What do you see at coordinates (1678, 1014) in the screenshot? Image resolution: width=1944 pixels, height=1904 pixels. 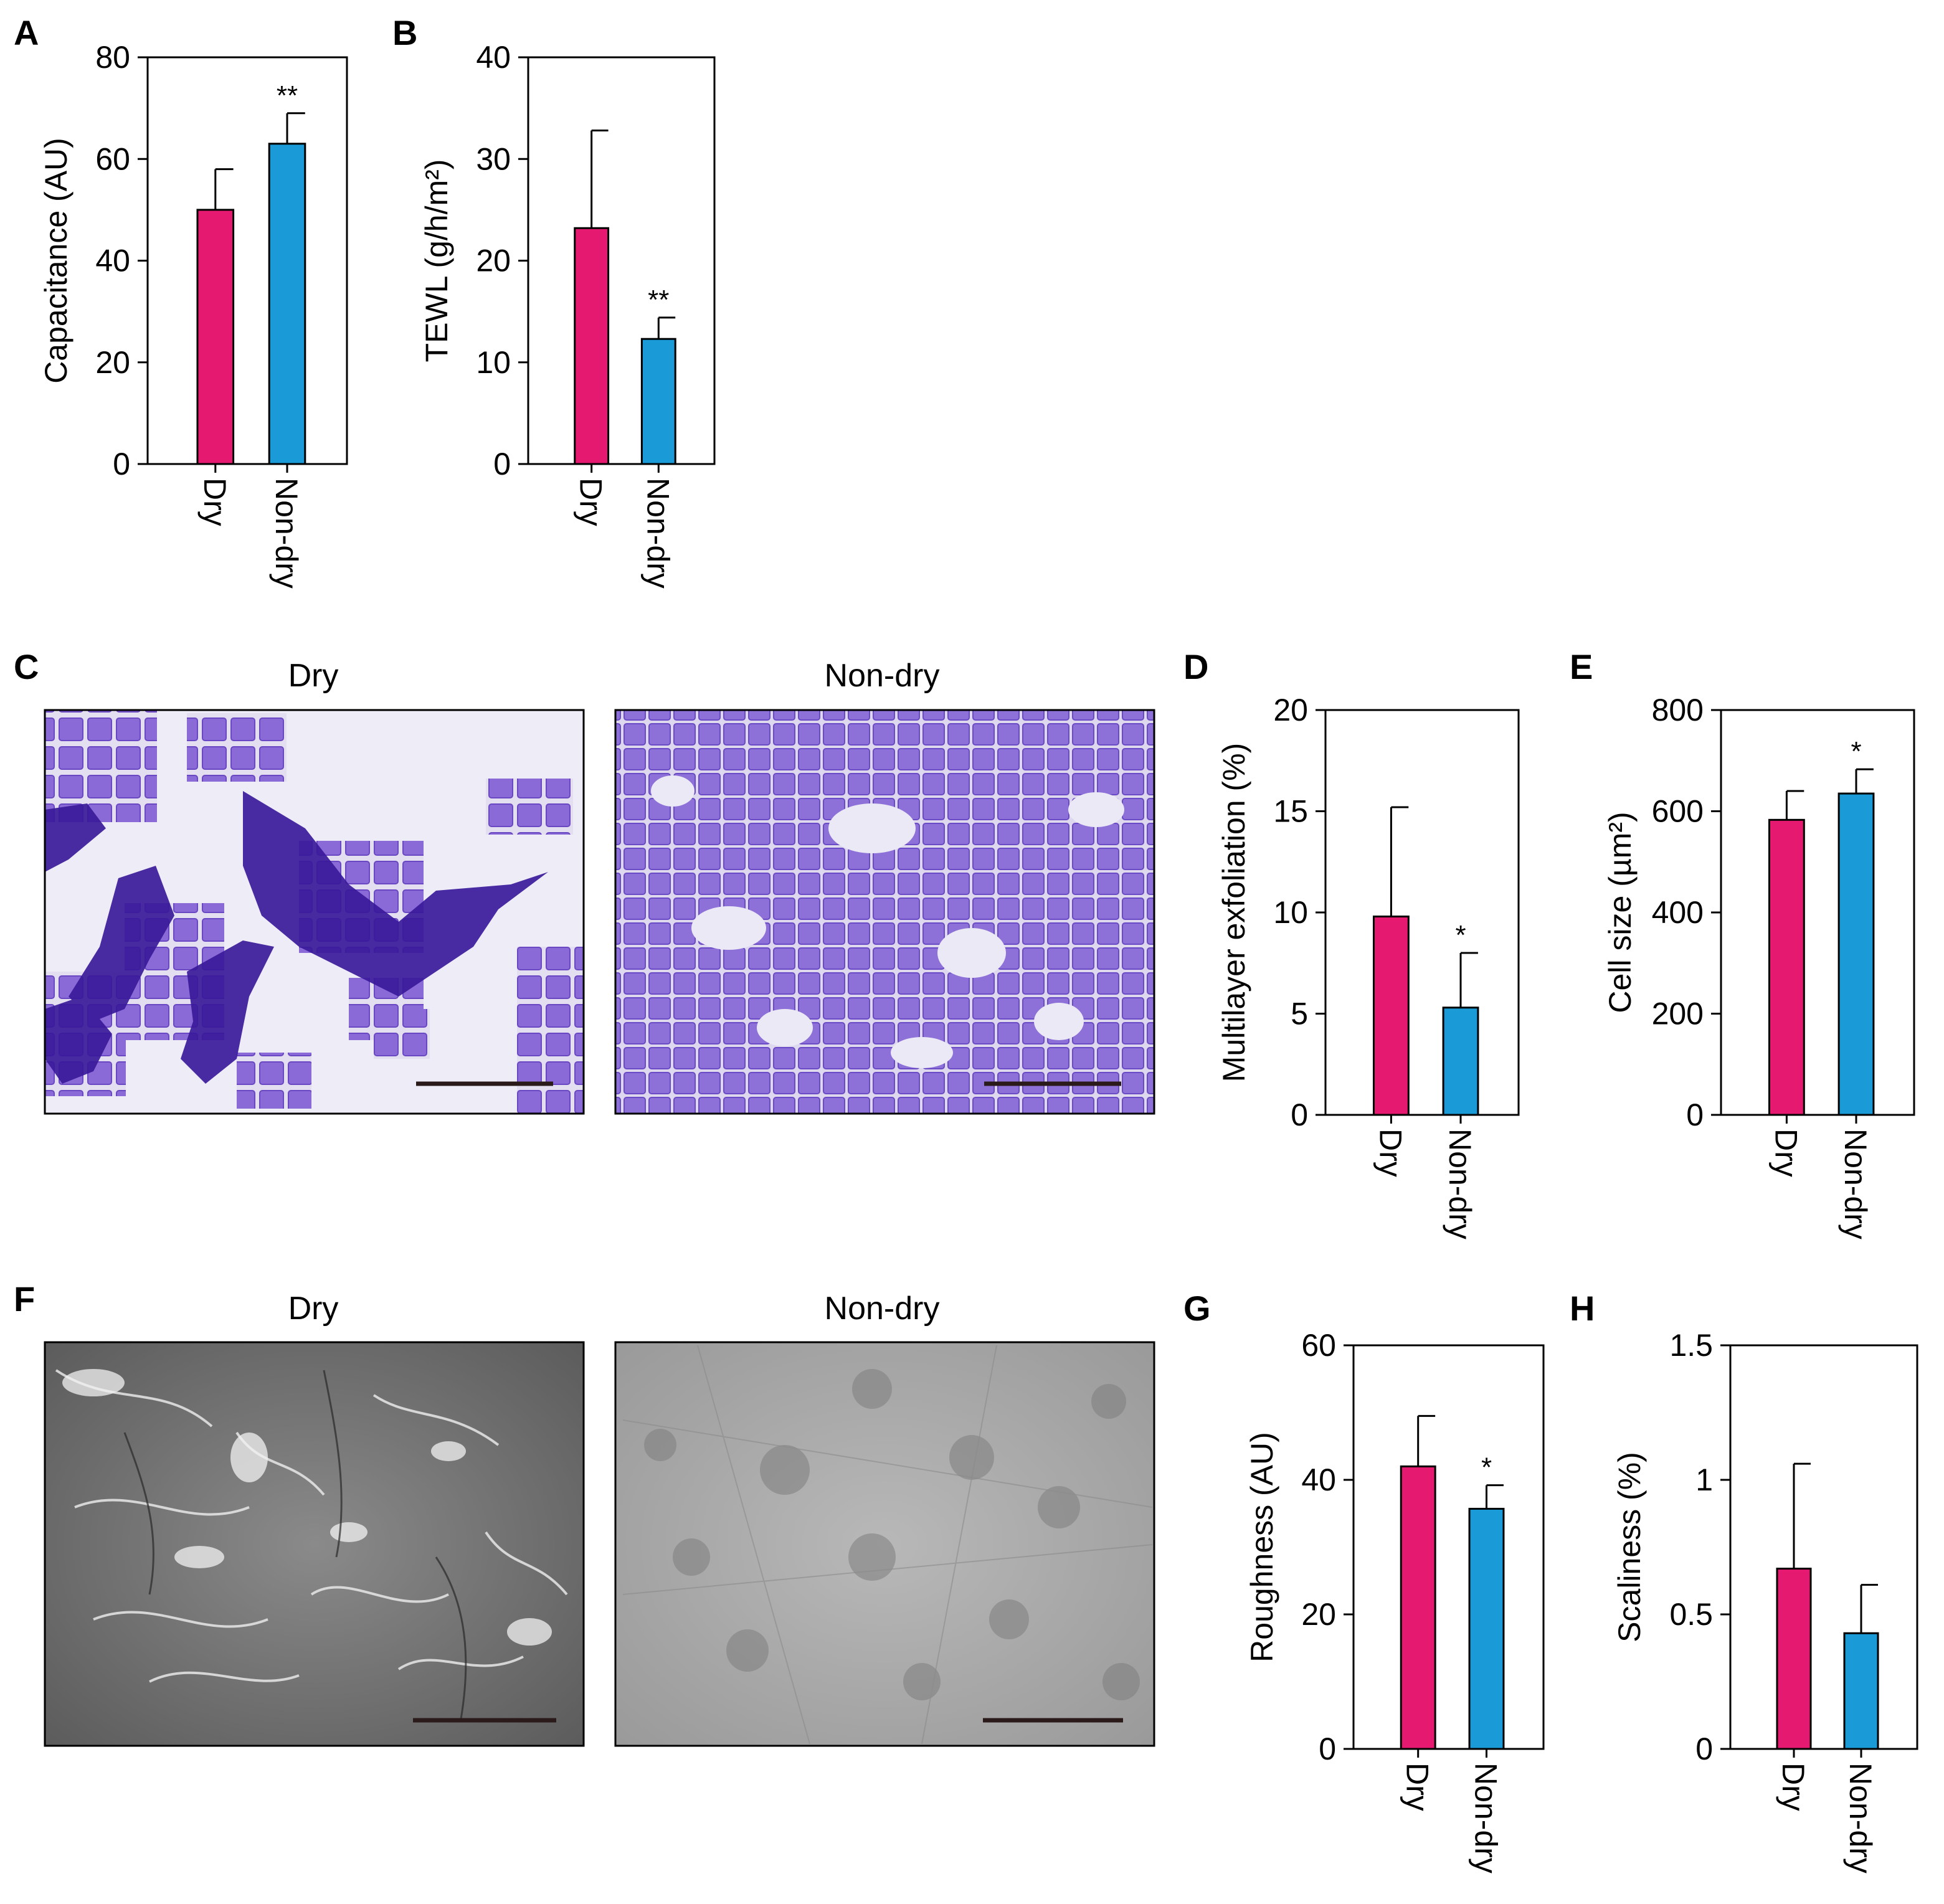 I see `y-tick-label: 200` at bounding box center [1678, 1014].